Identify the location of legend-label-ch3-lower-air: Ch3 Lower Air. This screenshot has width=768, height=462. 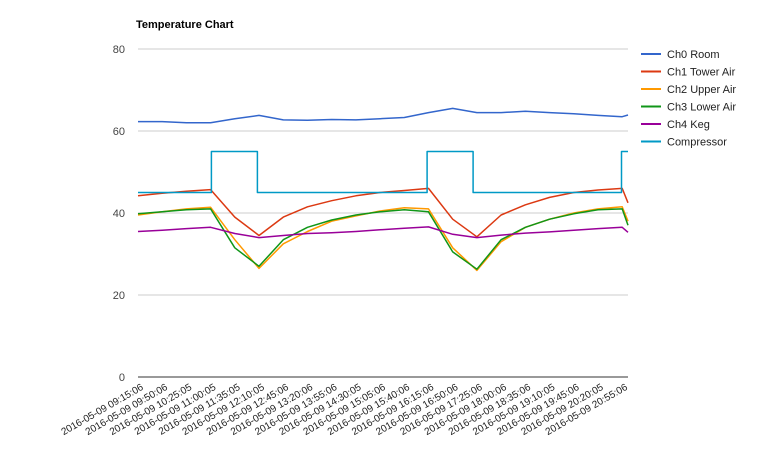
(701, 108).